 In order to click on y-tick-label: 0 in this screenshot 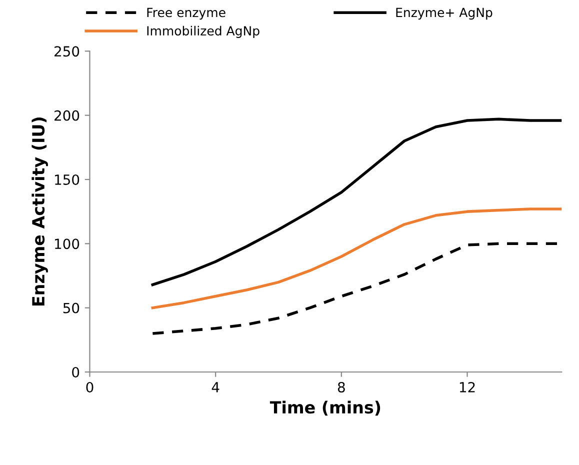, I will do `click(76, 372)`.